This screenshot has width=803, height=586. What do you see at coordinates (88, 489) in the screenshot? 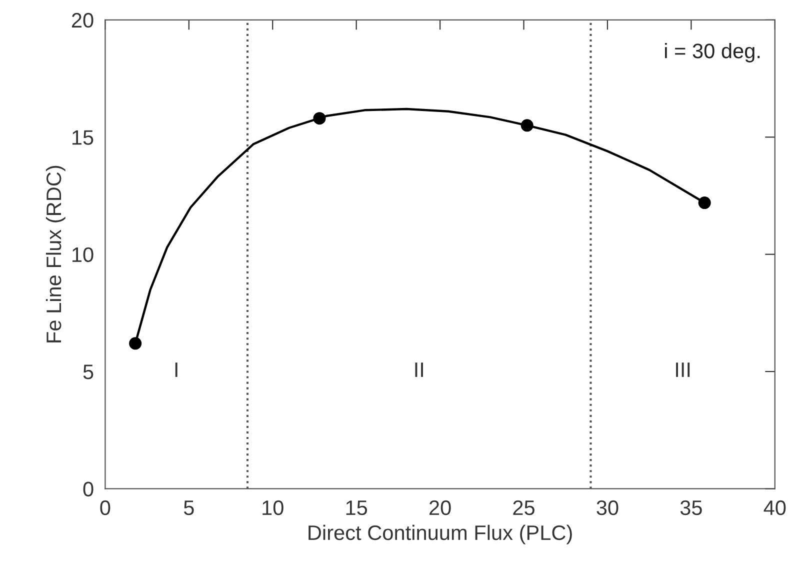
I see `y-tick-label: 0` at bounding box center [88, 489].